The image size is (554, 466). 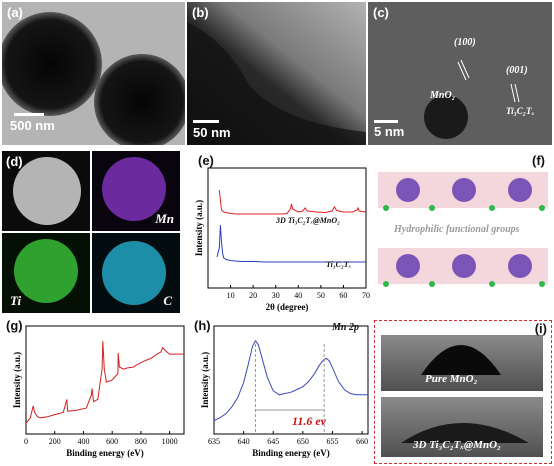 I want to click on x-axis-label: 2θ (degree), so click(x=287, y=307).